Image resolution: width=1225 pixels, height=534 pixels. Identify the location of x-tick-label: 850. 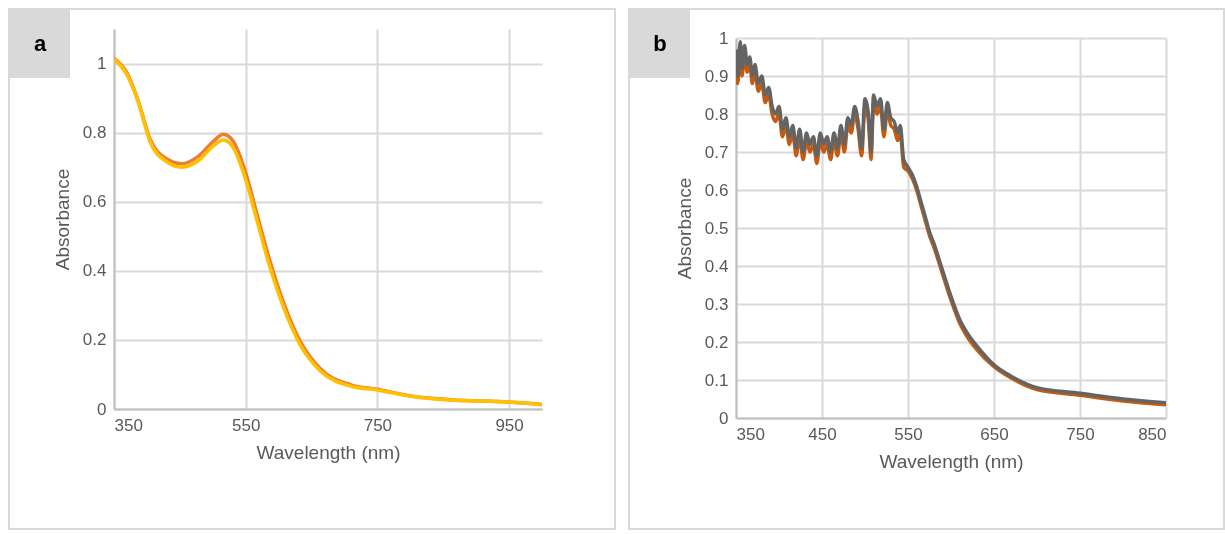
(1152, 434).